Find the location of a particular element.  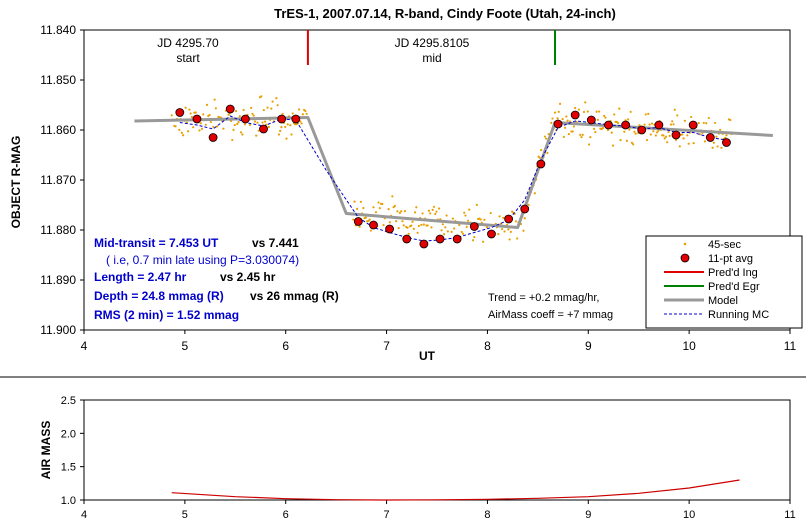

airmass-x-tick-label: 8 is located at coordinates (487, 515).